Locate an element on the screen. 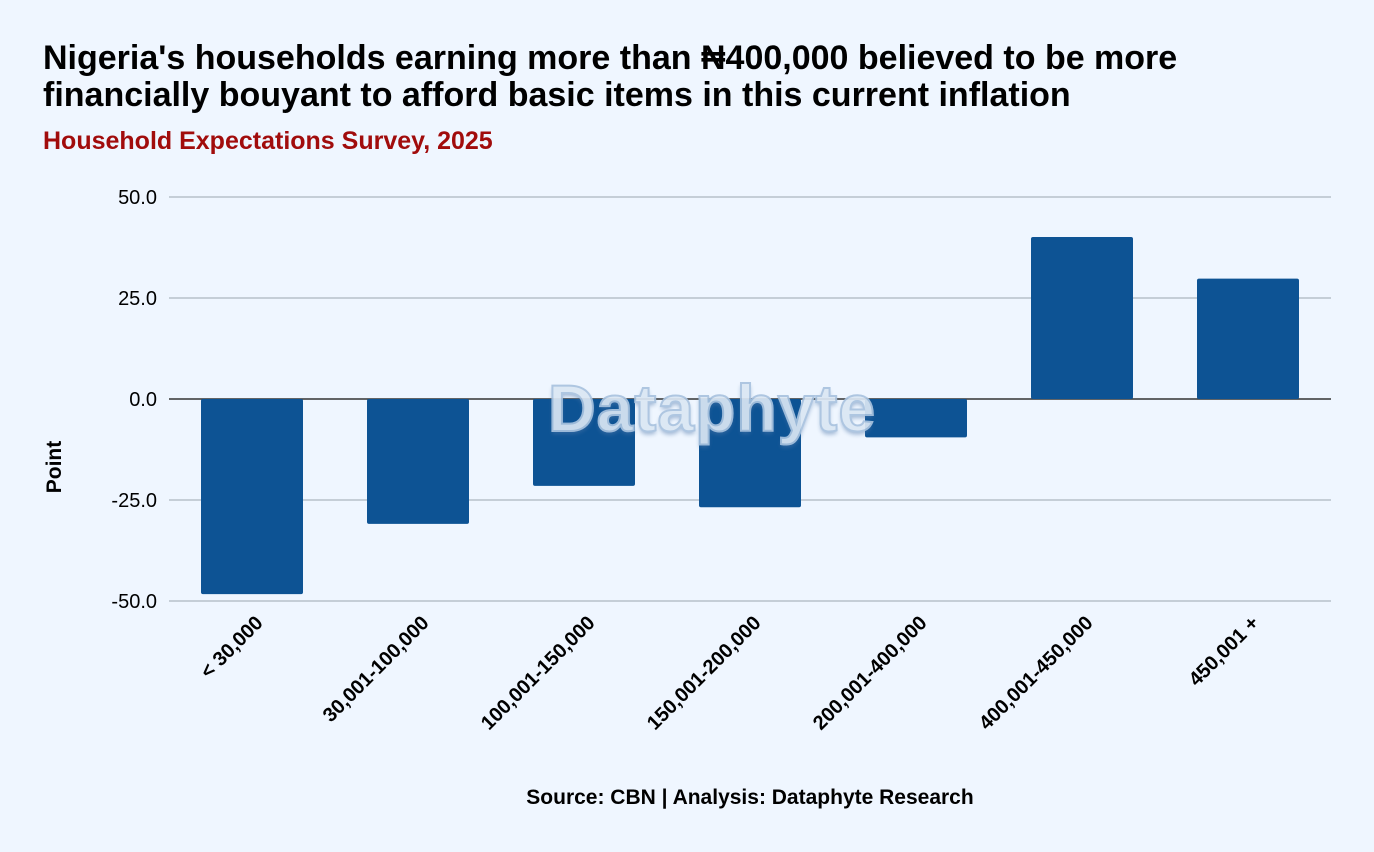 Image resolution: width=1374 pixels, height=852 pixels. x-tick-label: 150,001-200,000 is located at coordinates (704, 673).